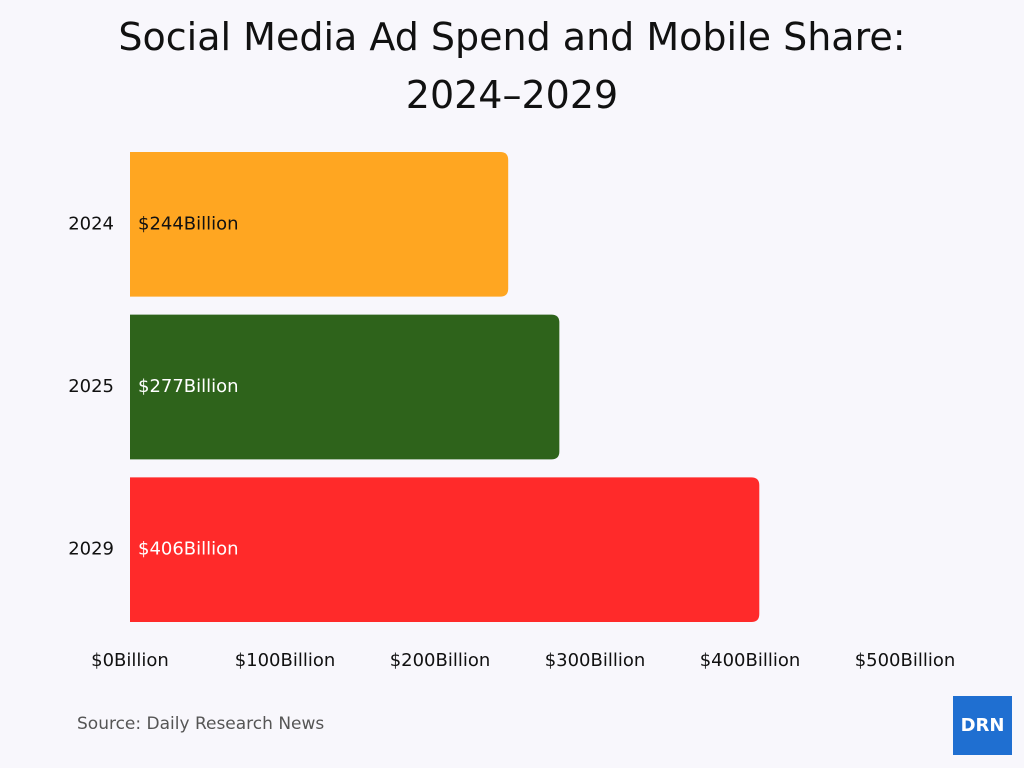 The height and width of the screenshot is (768, 1024). What do you see at coordinates (91, 223) in the screenshot?
I see `y-tick-label: 2024` at bounding box center [91, 223].